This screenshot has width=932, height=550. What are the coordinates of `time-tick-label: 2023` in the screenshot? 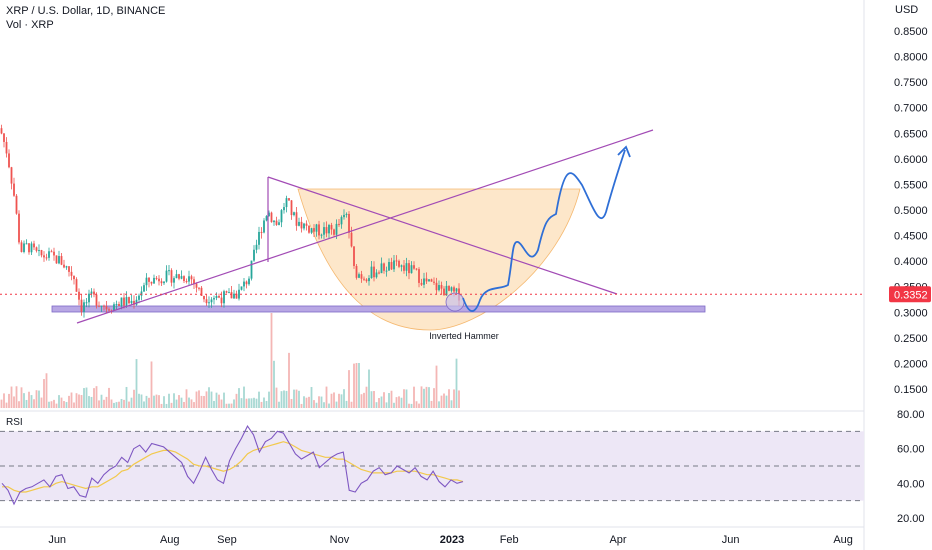 It's located at (452, 540).